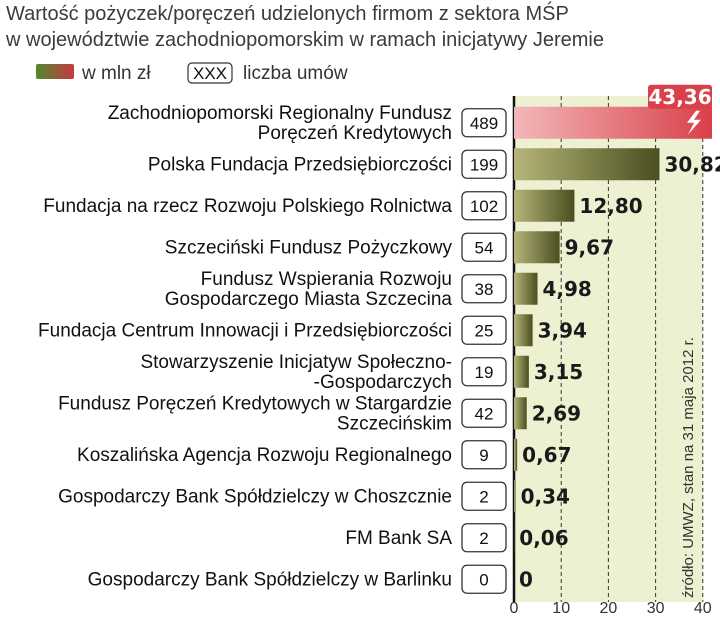 The height and width of the screenshot is (619, 720). Describe the element at coordinates (355, 133) in the screenshot. I see `category-label: Poręczeń Kredytowych` at that location.